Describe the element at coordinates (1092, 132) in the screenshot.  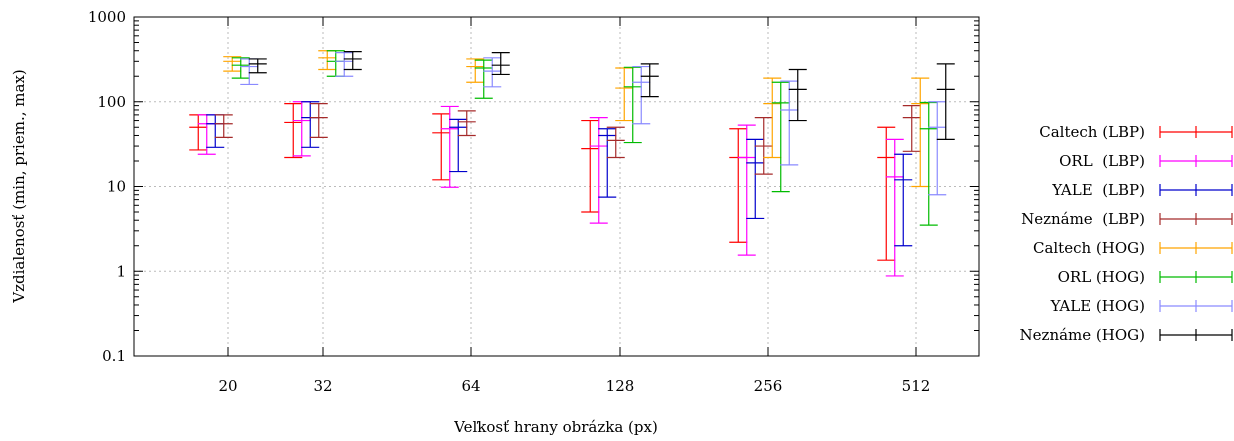
I see `legend-label: Caltech (LBP)` at that location.